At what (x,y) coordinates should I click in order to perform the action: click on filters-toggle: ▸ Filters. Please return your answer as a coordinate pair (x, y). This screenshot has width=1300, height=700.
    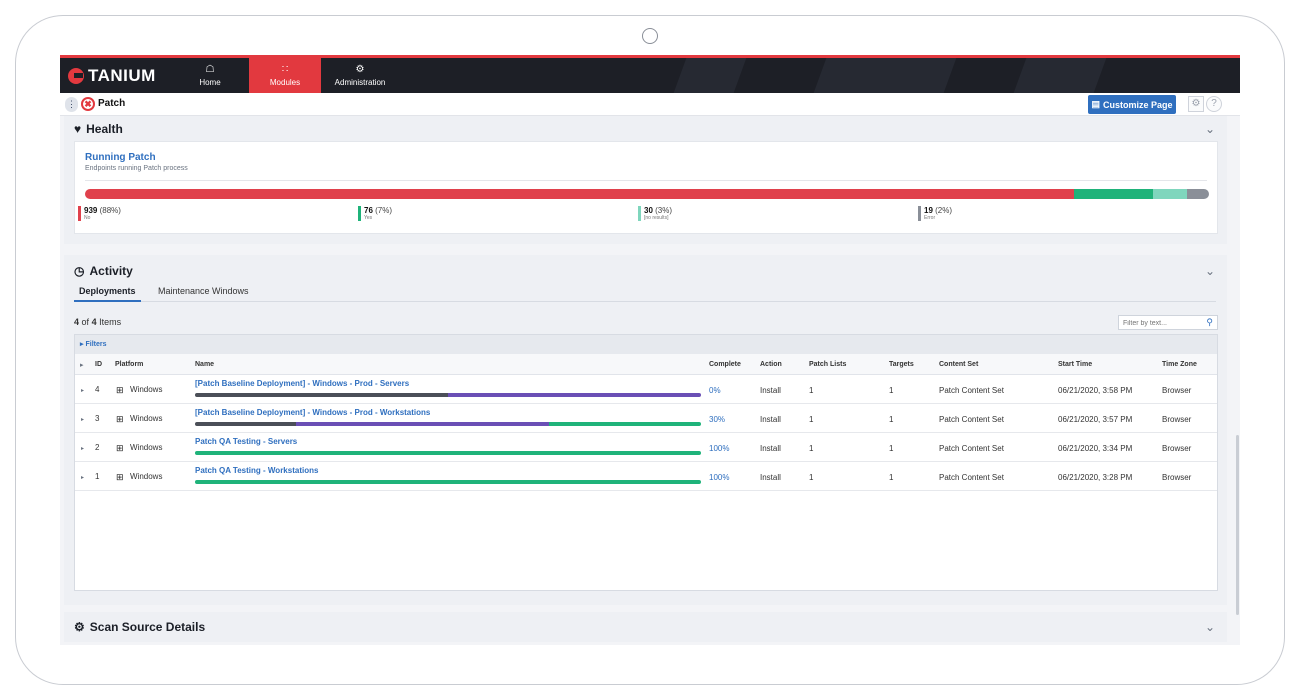
    Looking at the image, I should click on (646, 344).